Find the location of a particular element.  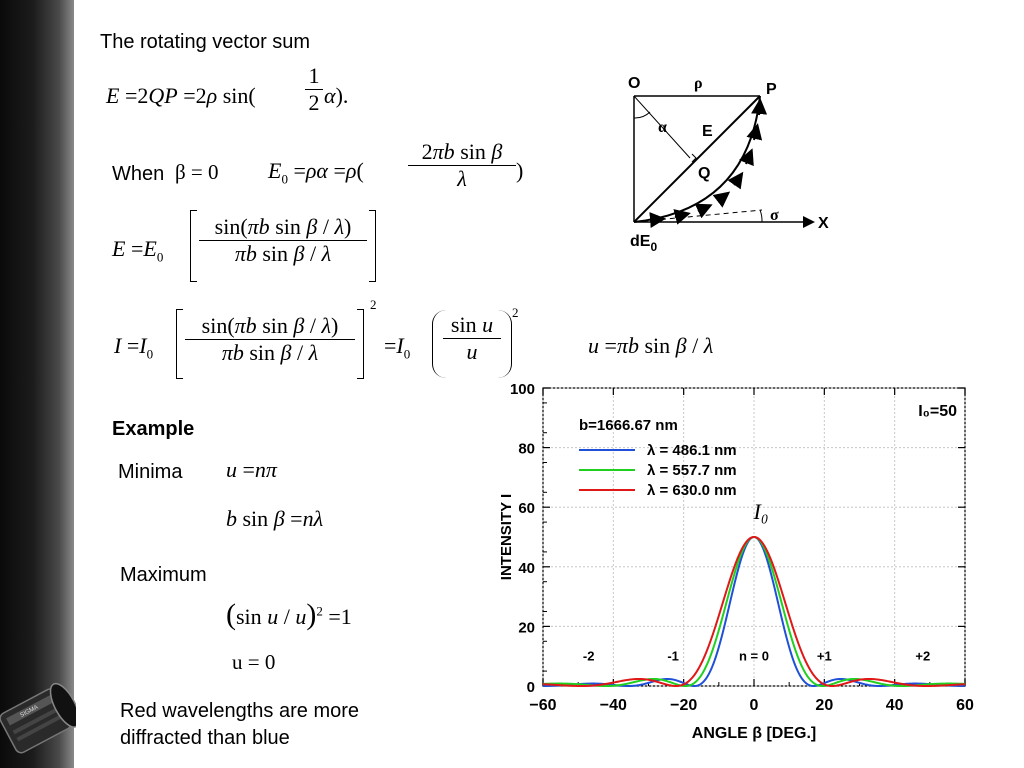

x-tick-label: 20 is located at coordinates (824, 705).